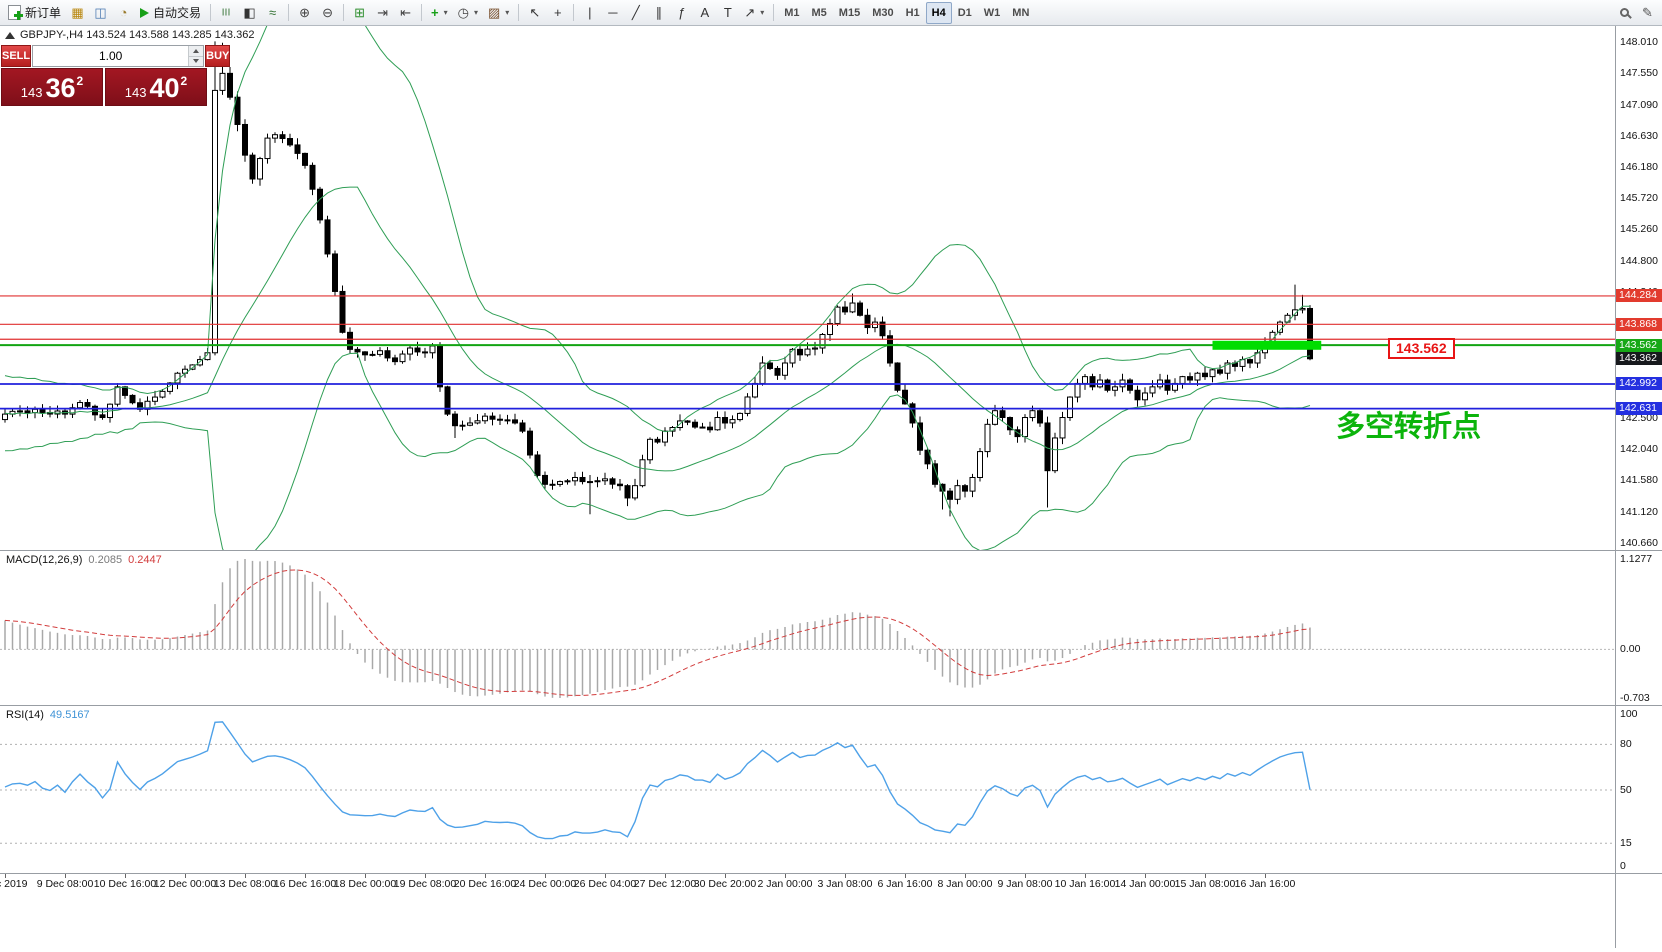 The width and height of the screenshot is (1662, 952). What do you see at coordinates (727, 13) in the screenshot?
I see `label-tool-icon: T` at bounding box center [727, 13].